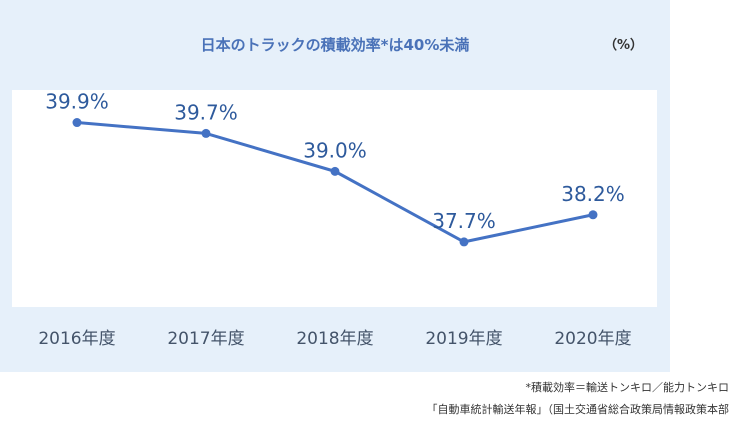  Describe the element at coordinates (463, 339) in the screenshot. I see `x-tick-label: 2019年度` at that location.